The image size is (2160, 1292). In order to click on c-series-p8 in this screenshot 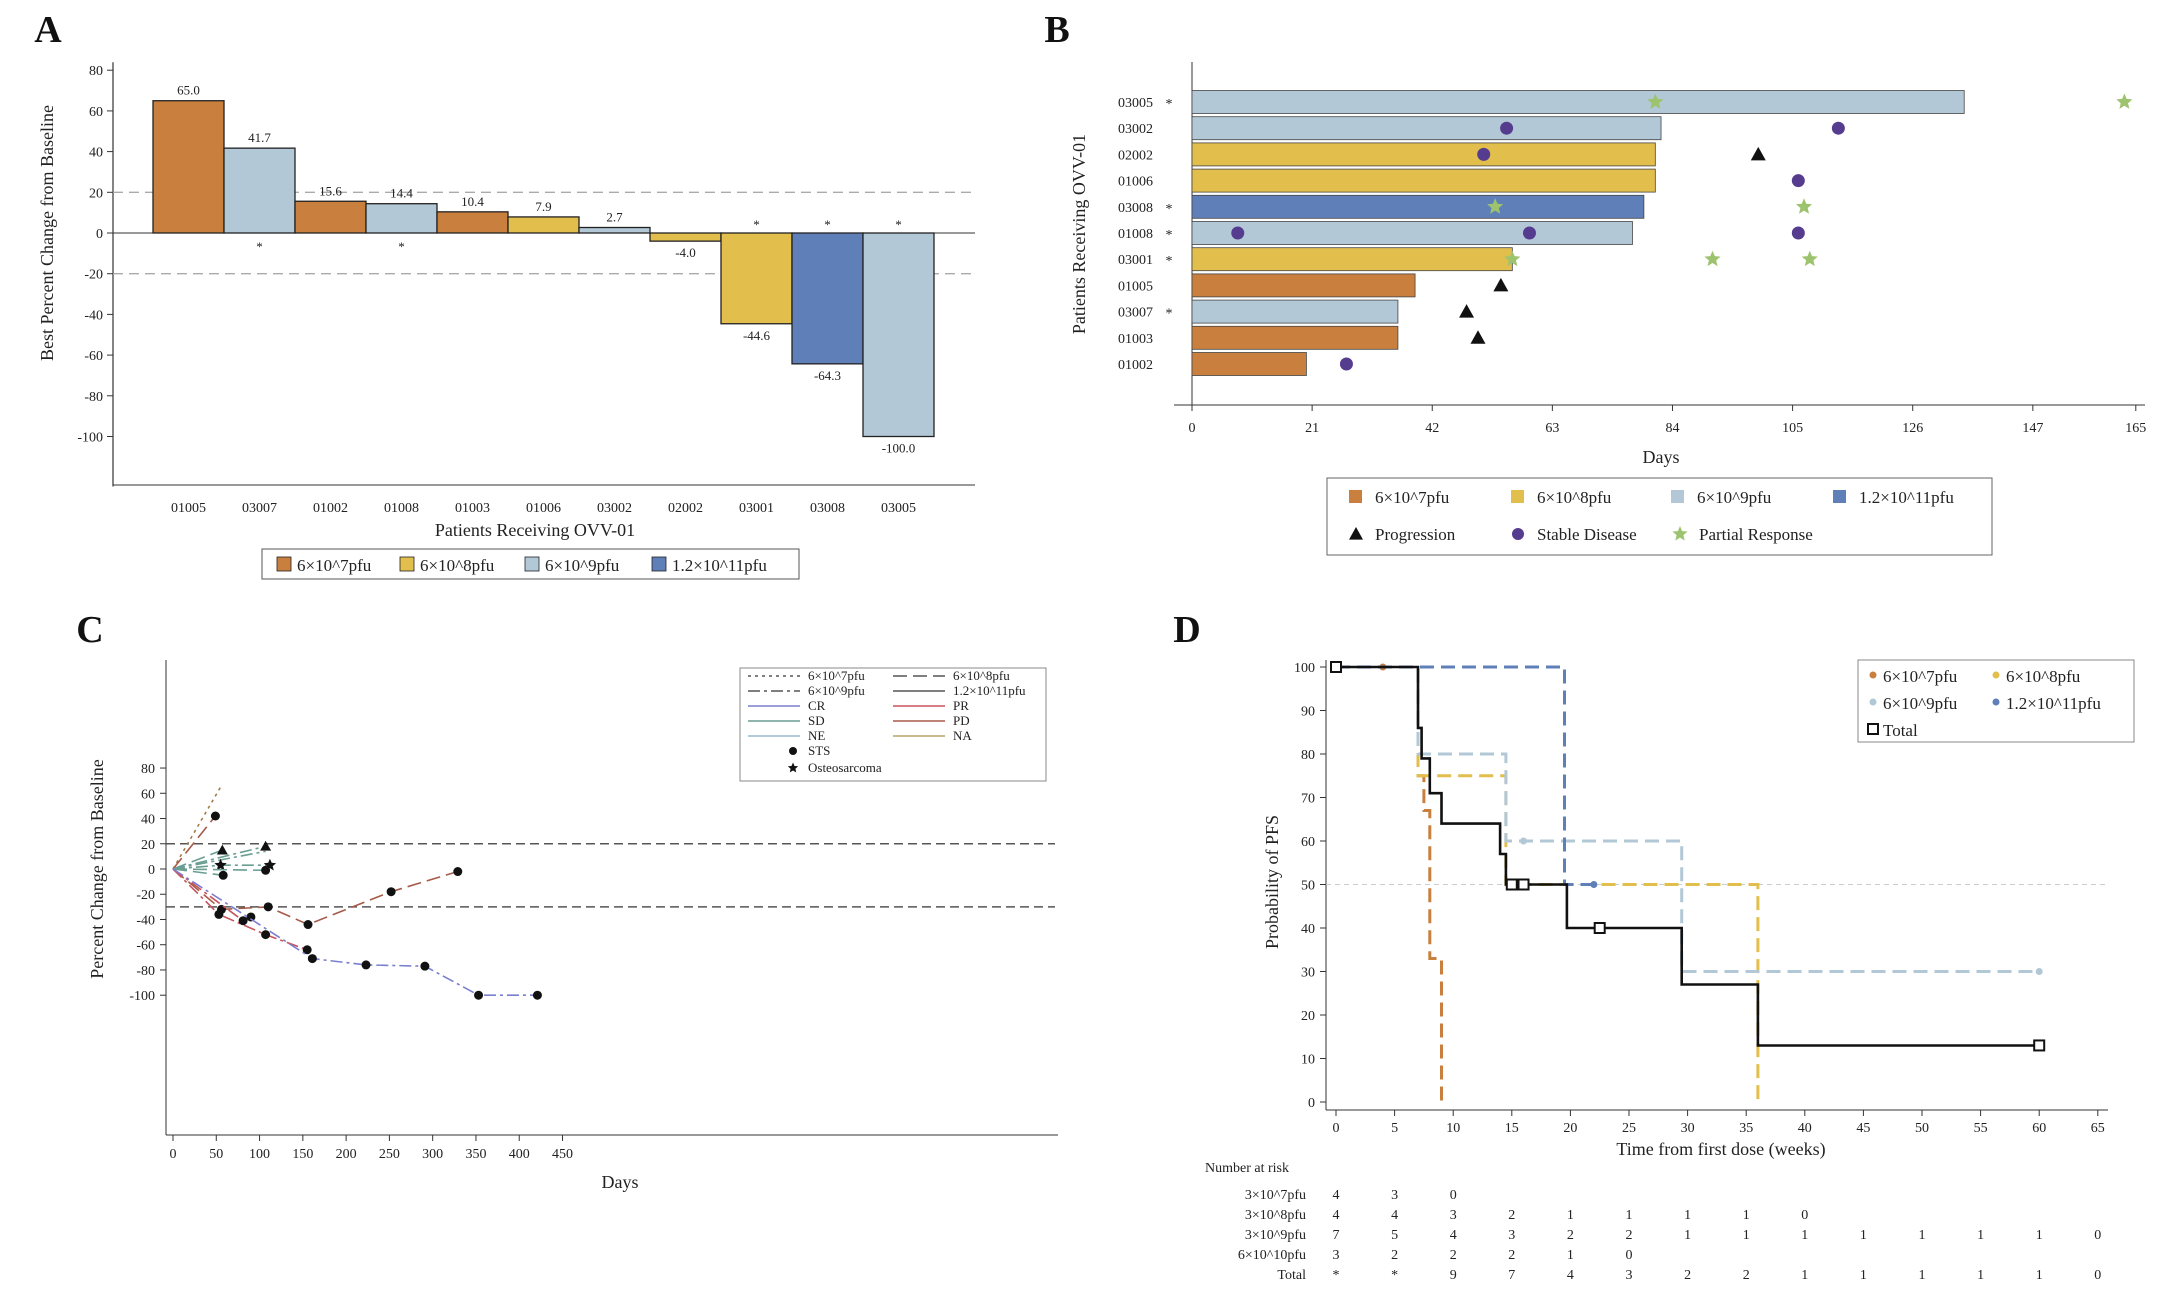, I will do `click(219, 870)`.